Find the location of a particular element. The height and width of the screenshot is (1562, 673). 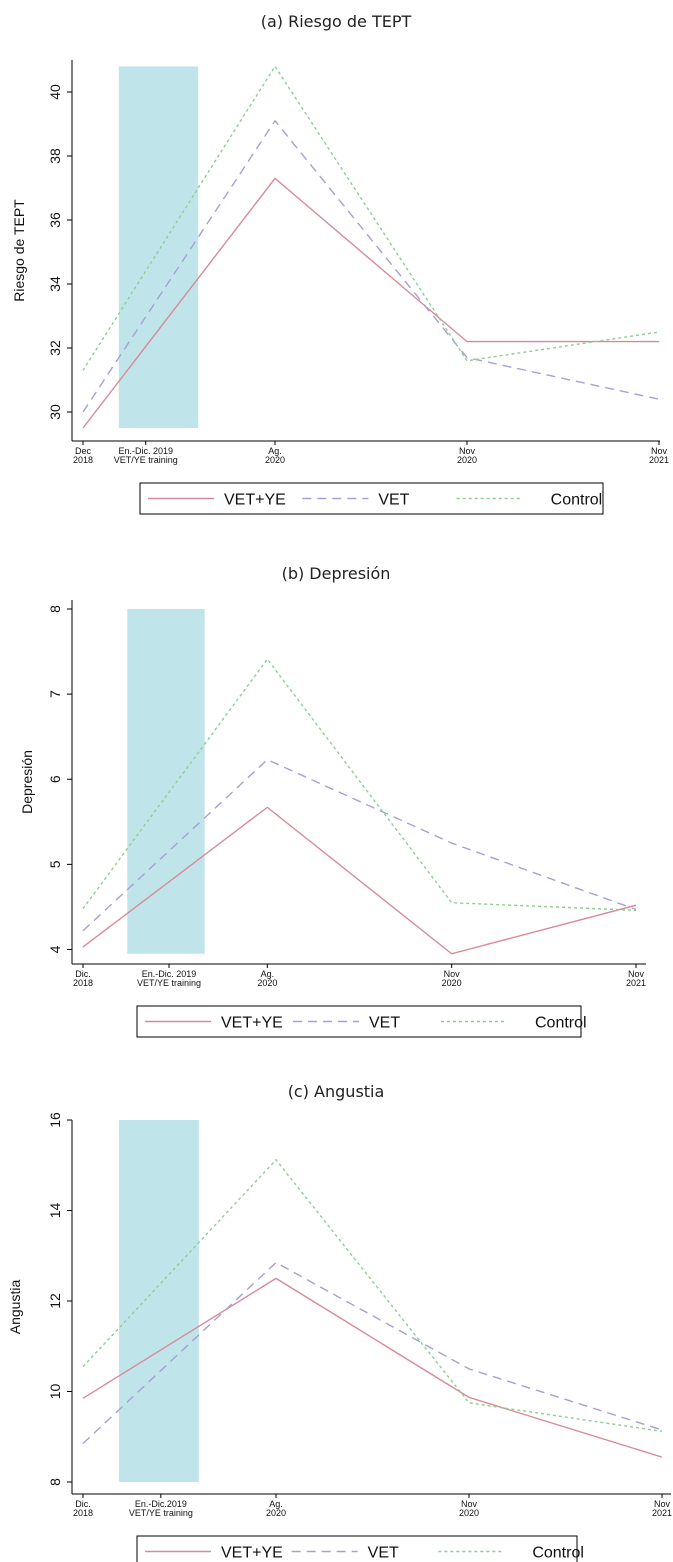

y-axis-label: Angustia is located at coordinates (15, 1307).